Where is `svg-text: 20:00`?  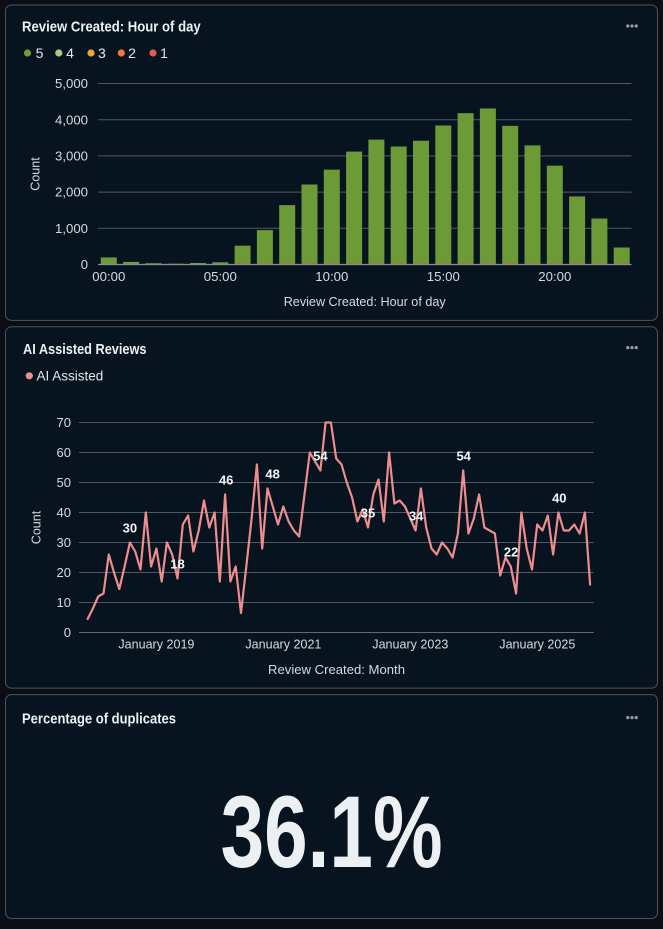
svg-text: 20:00 is located at coordinates (554, 276).